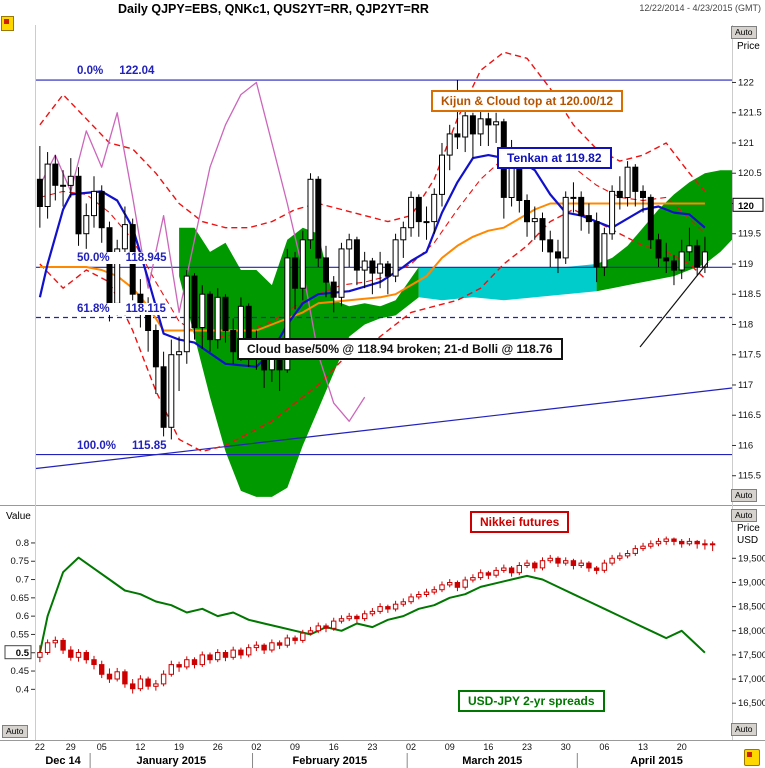 This screenshot has height=768, width=765. I want to click on price-tick-label: 117.5, so click(749, 355).